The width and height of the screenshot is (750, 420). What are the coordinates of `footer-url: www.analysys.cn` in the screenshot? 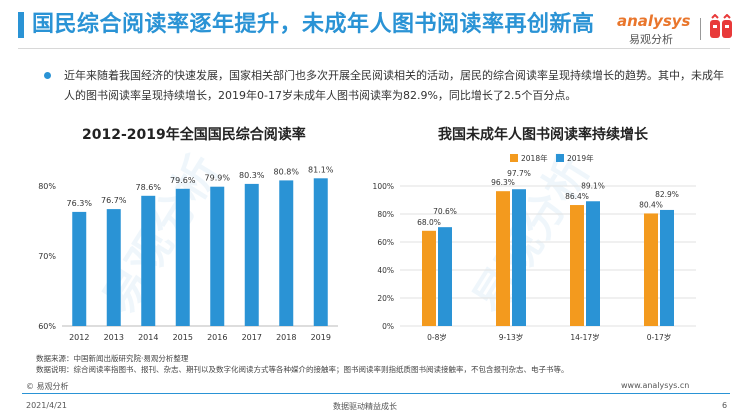 It's located at (655, 385).